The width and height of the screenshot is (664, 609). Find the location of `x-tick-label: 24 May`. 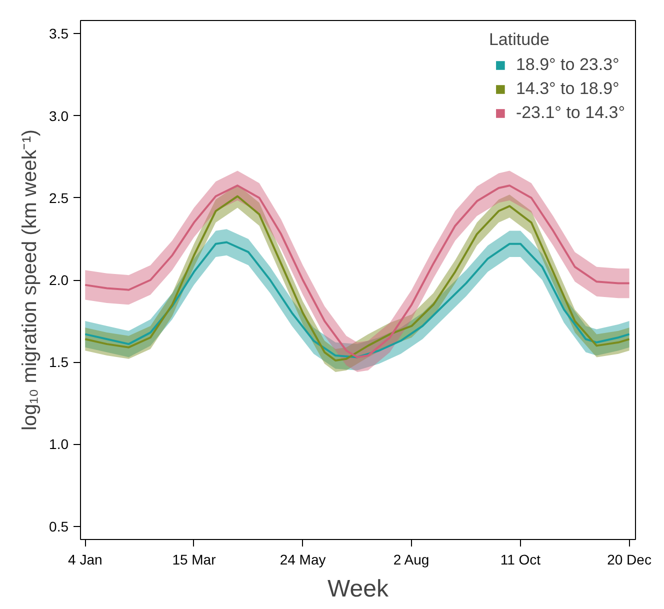

x-tick-label: 24 May is located at coordinates (303, 560).